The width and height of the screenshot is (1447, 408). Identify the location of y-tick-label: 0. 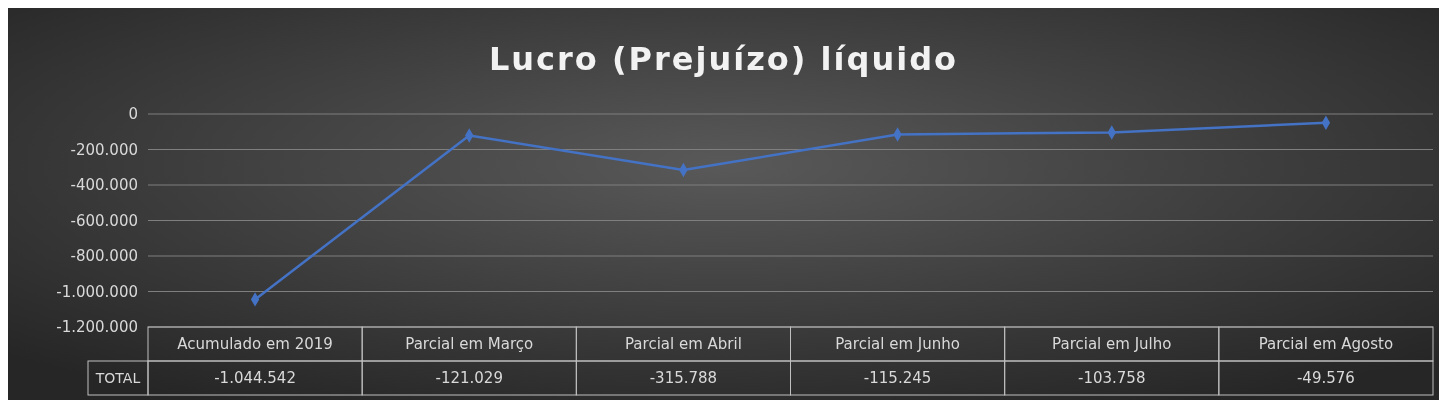
(133, 114).